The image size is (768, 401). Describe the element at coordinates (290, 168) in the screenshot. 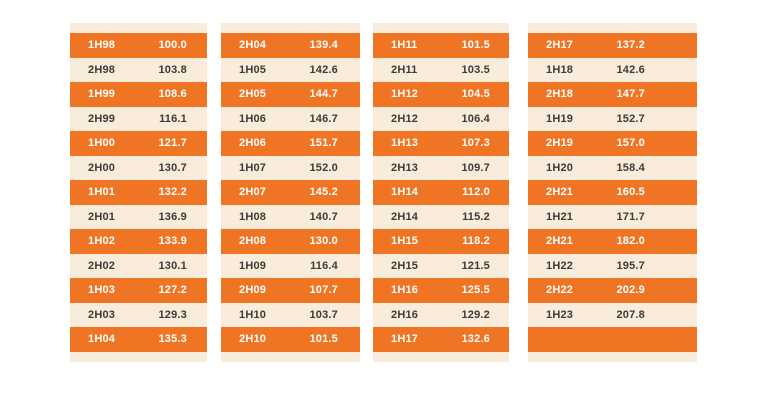

I see `table-row: 1H07 152.0` at that location.